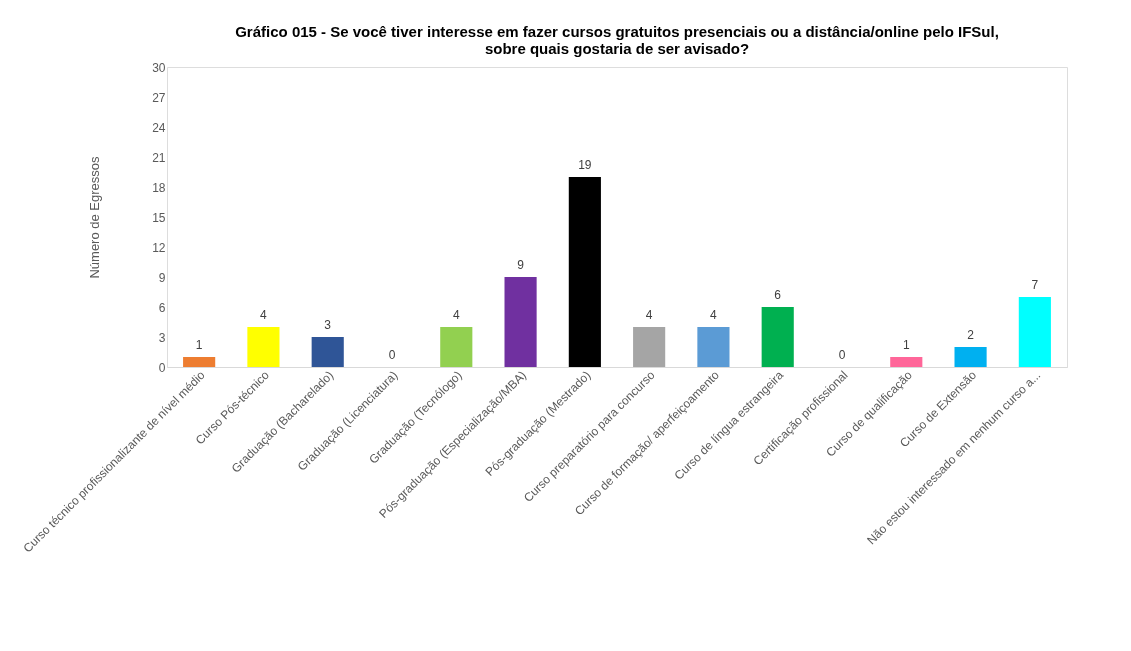  What do you see at coordinates (1035, 285) in the screenshot?
I see `data-label: 7` at bounding box center [1035, 285].